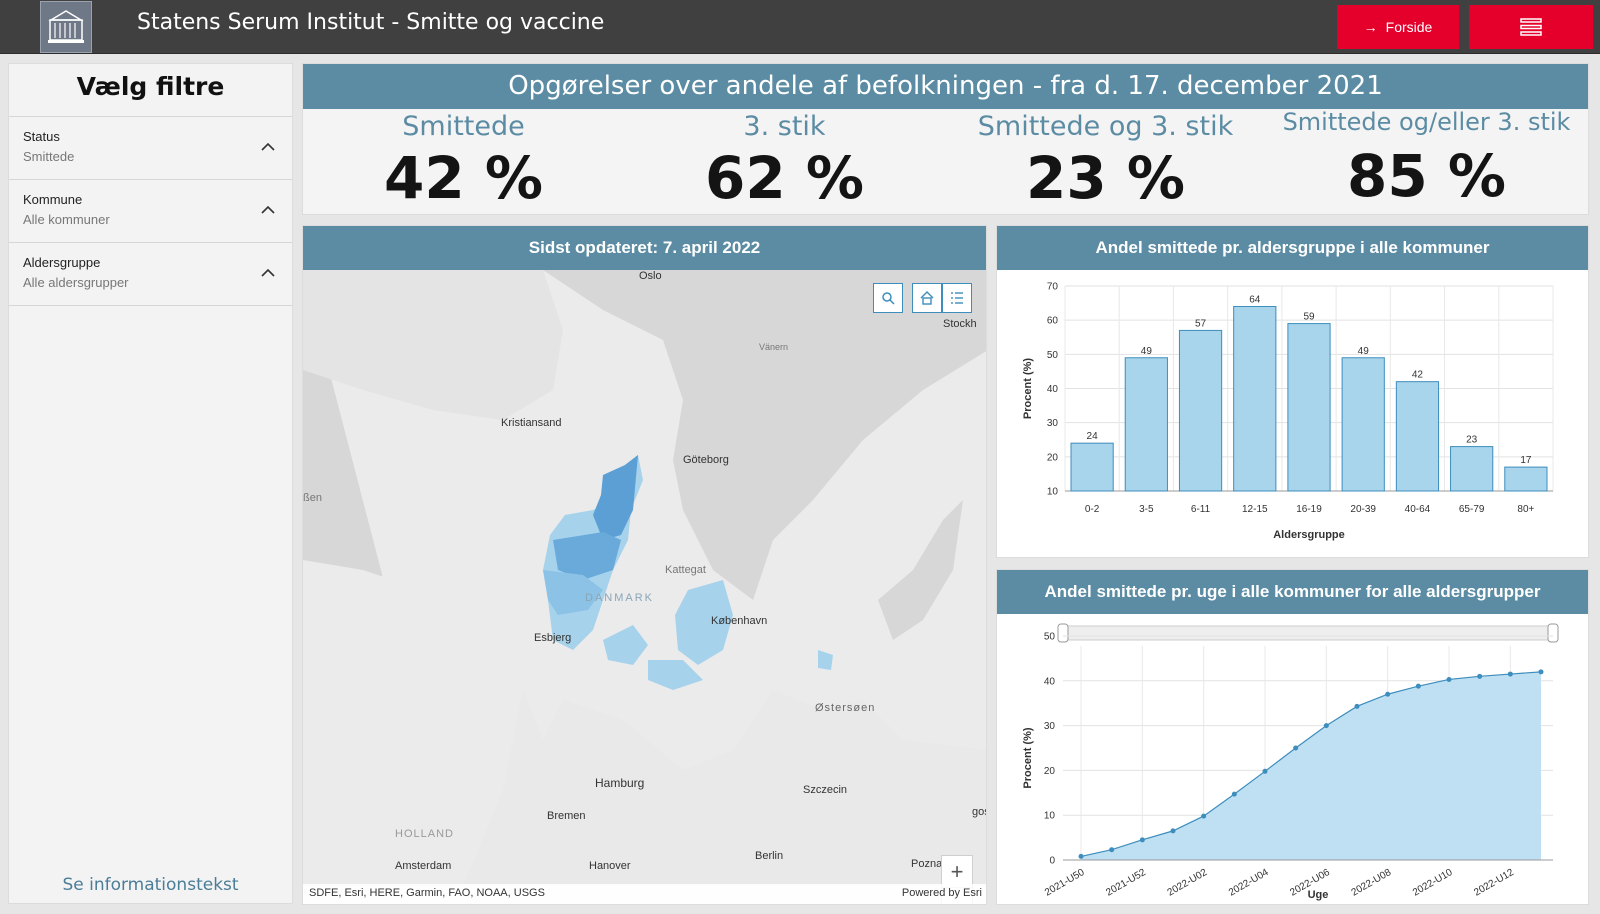 The image size is (1600, 914). I want to click on map-home-button, so click(927, 298).